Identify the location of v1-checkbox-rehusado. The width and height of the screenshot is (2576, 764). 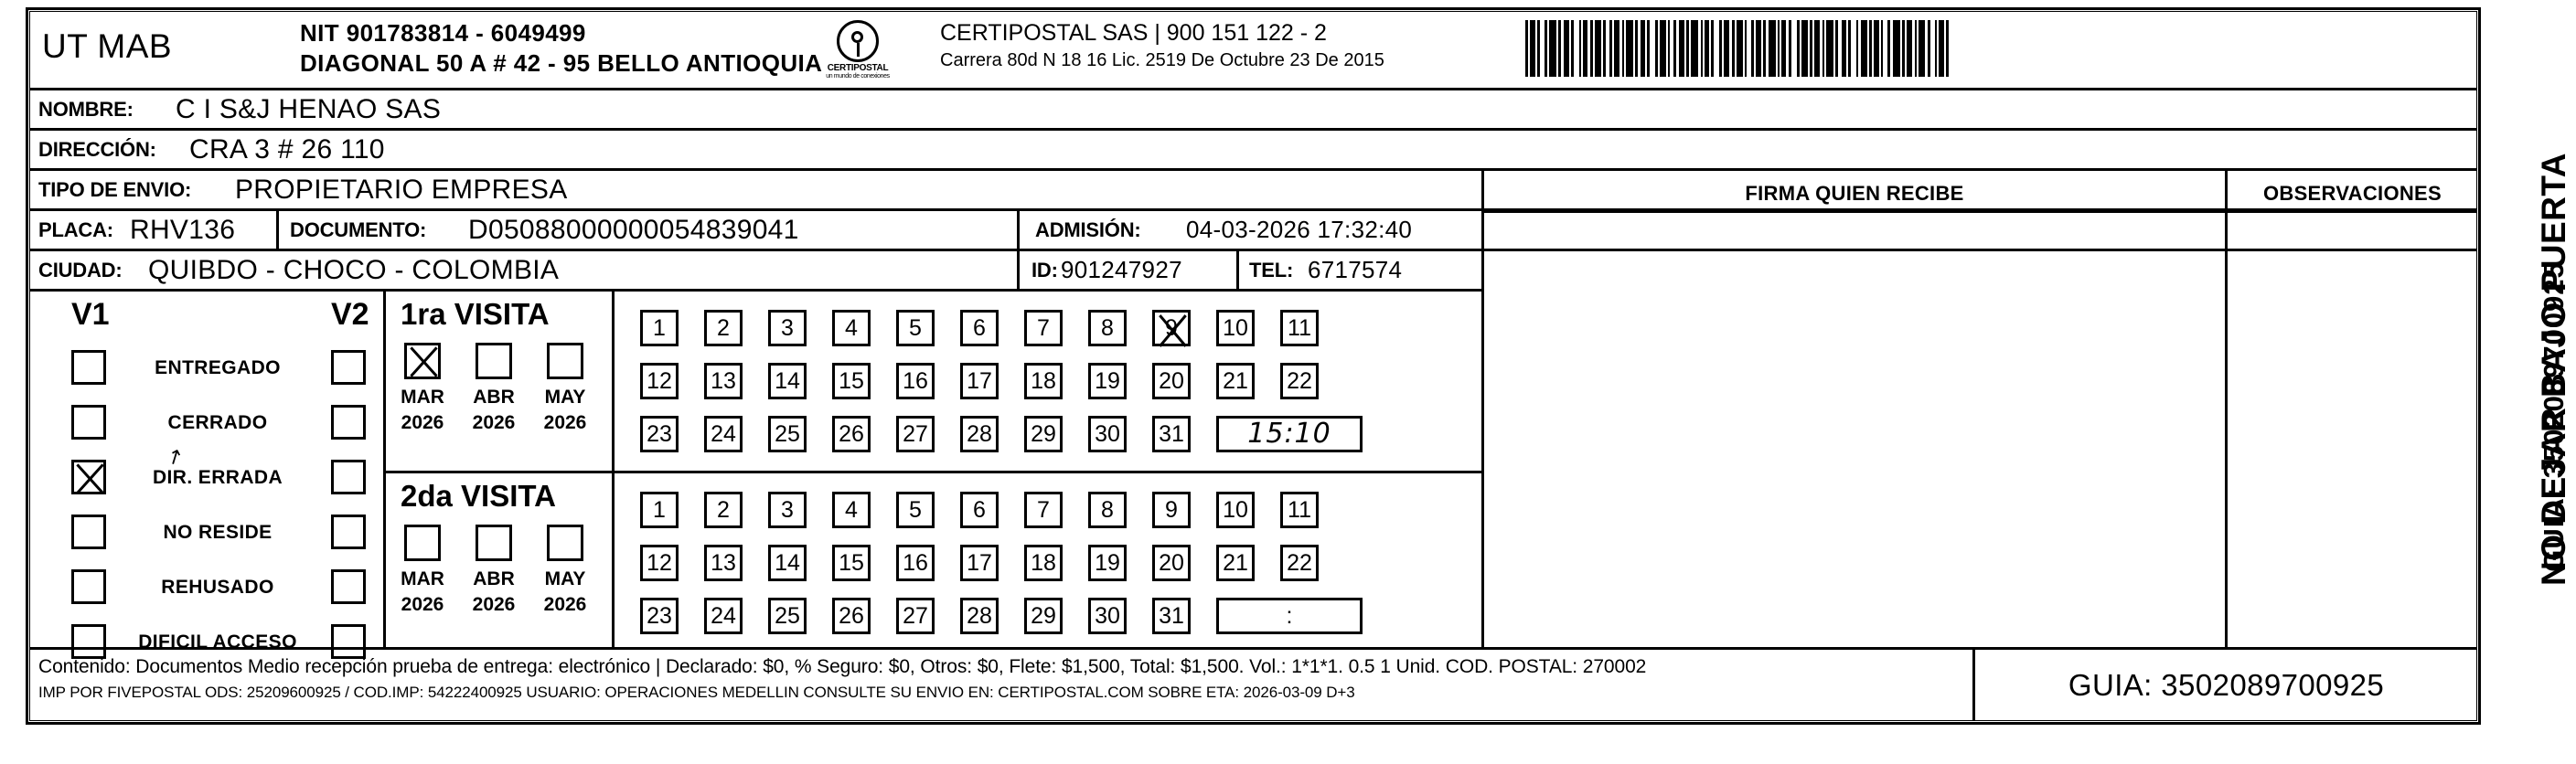
(88, 586).